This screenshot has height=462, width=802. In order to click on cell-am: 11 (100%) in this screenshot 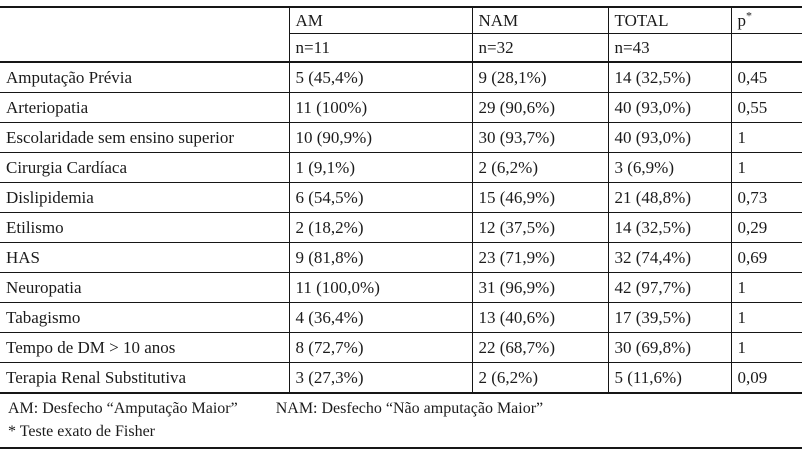, I will do `click(380, 107)`.